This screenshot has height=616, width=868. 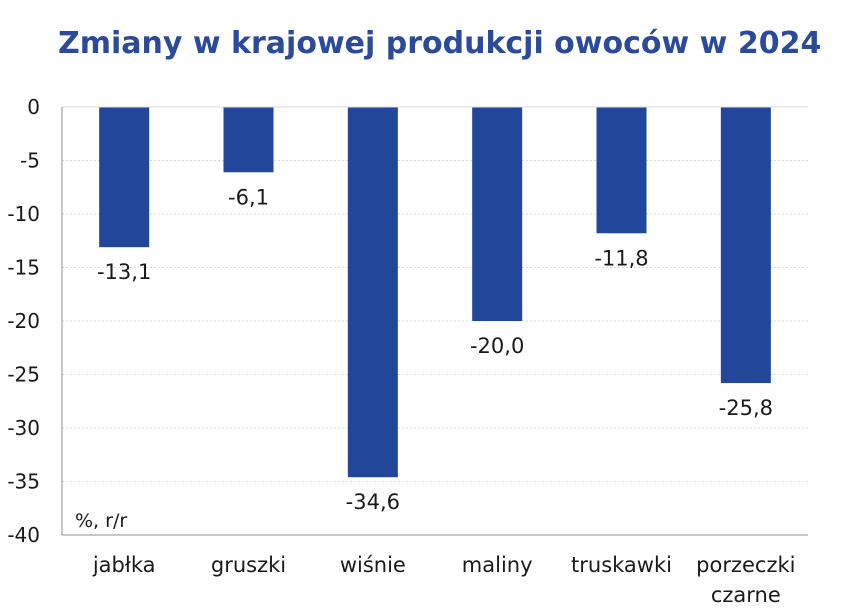 I want to click on data-label: -6,1, so click(x=248, y=197).